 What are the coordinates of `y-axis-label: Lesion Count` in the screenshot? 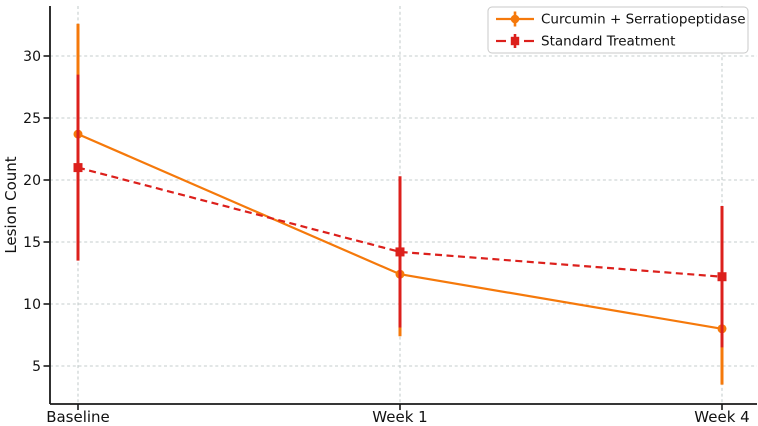 It's located at (11, 204).